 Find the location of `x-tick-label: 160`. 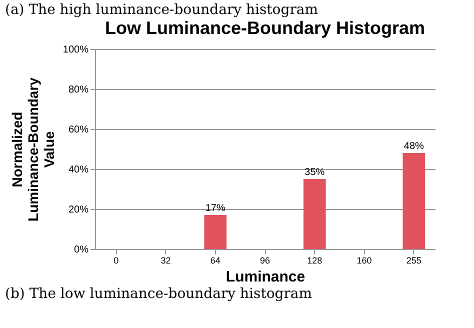

x-tick-label: 160 is located at coordinates (364, 261).